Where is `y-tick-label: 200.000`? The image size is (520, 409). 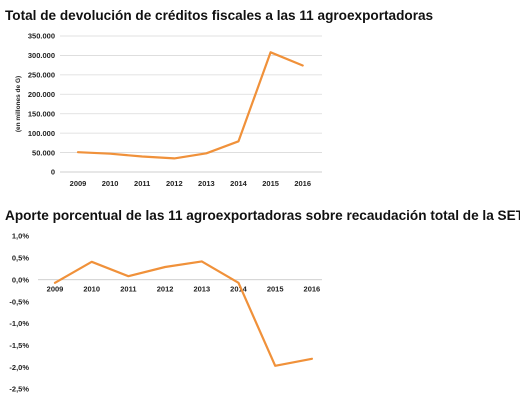
y-tick-label: 200.000 is located at coordinates (41, 94).